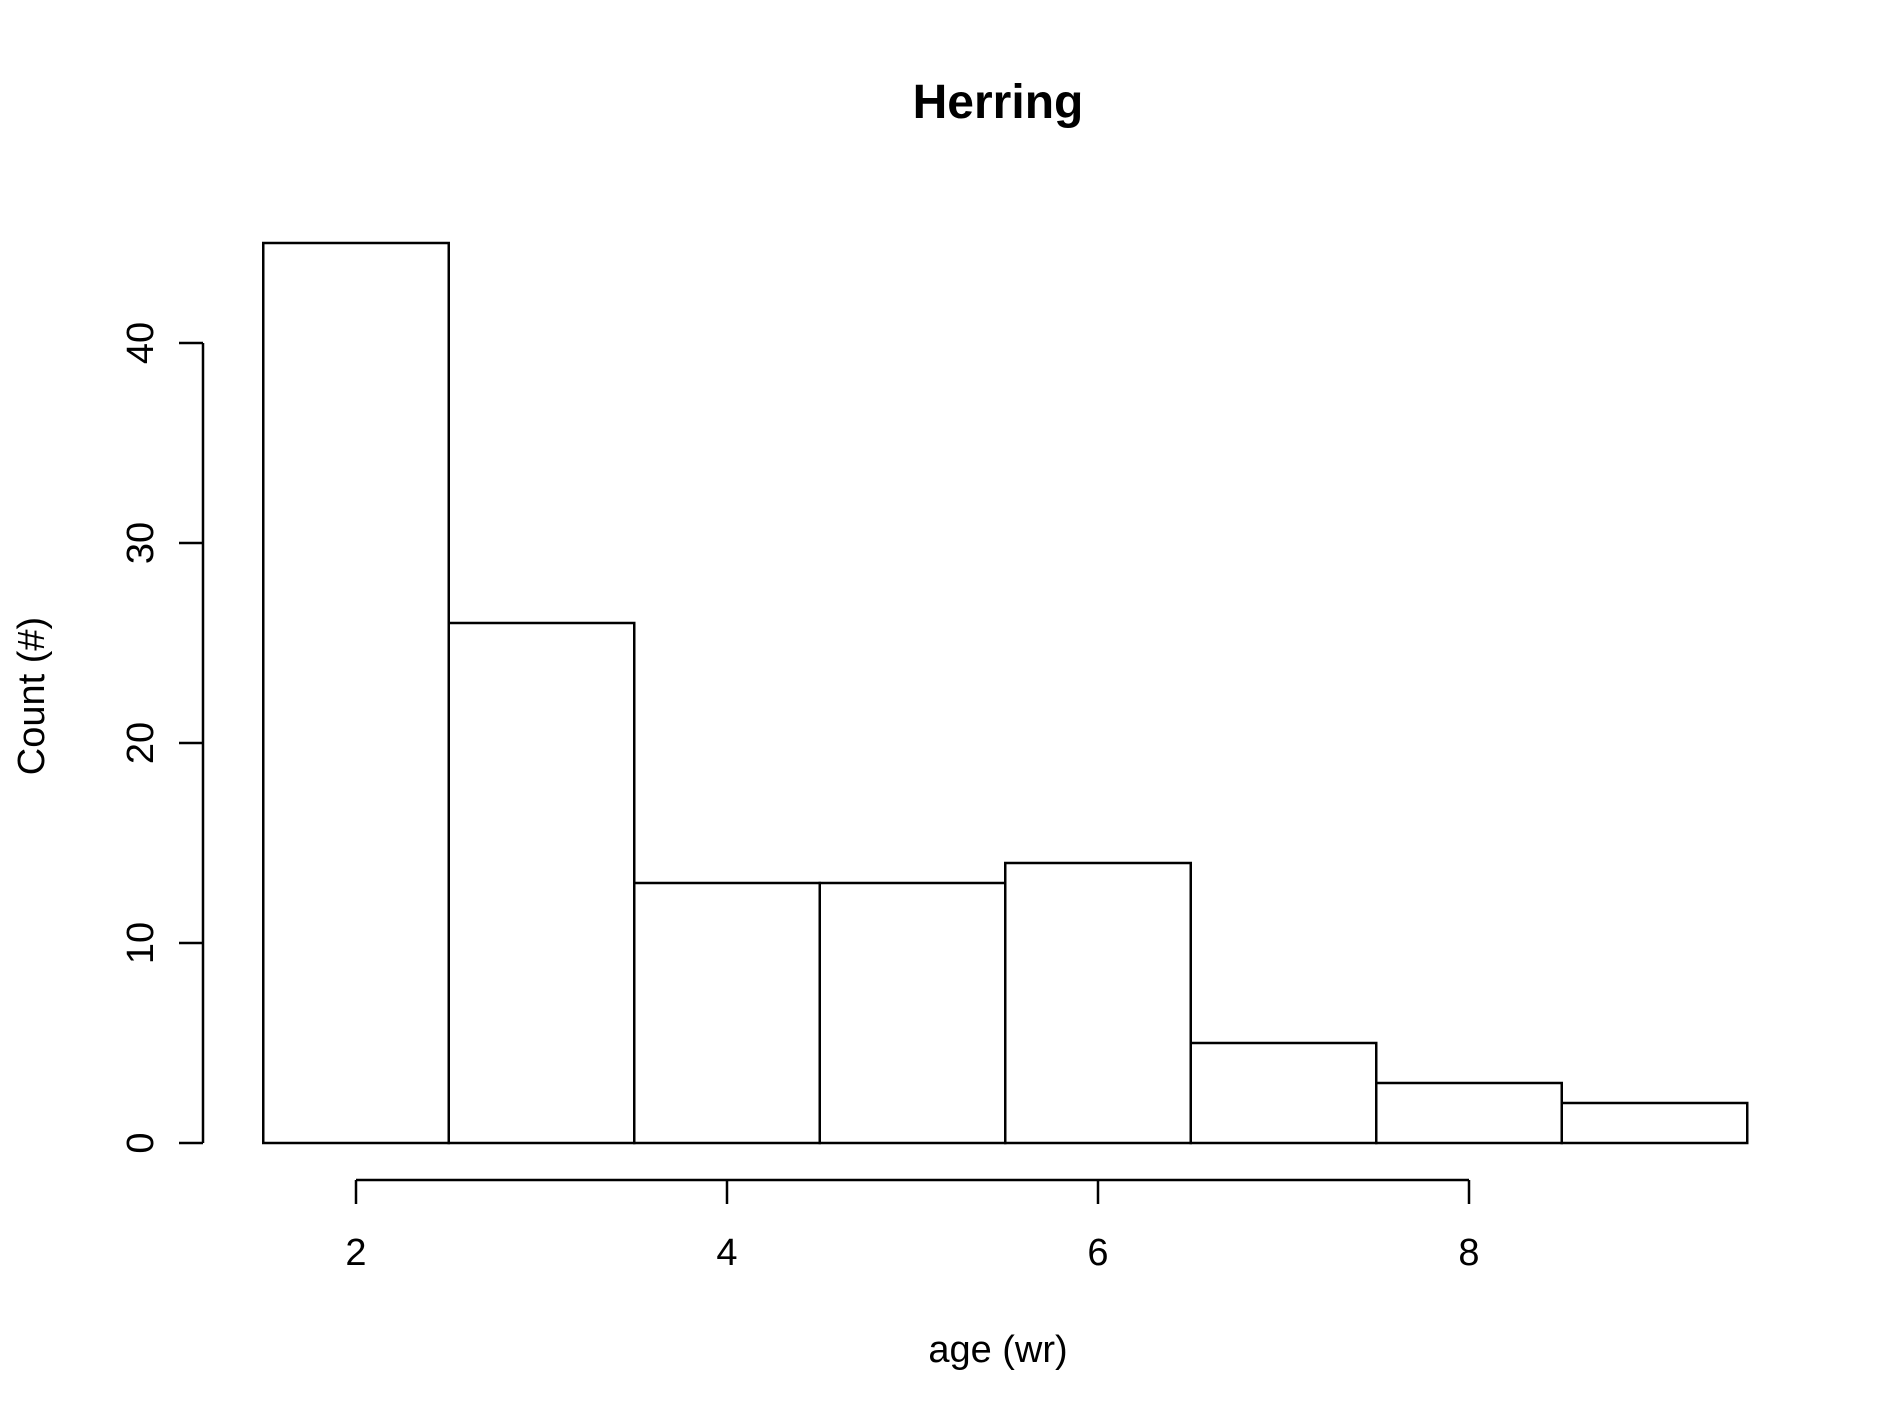  What do you see at coordinates (912, 1226) in the screenshot?
I see `x-axis: 2 4 6 8` at bounding box center [912, 1226].